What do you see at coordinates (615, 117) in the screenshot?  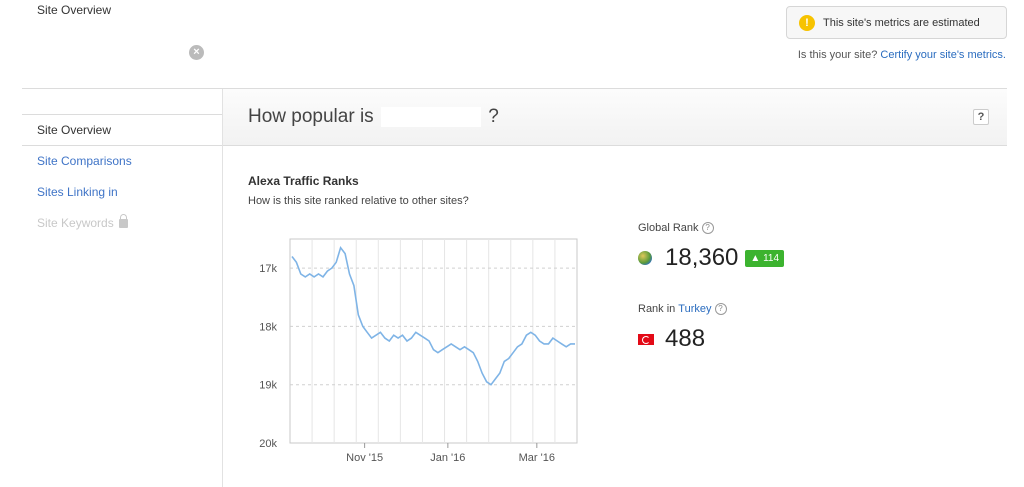 I see `section-header: How popular is ? ?` at bounding box center [615, 117].